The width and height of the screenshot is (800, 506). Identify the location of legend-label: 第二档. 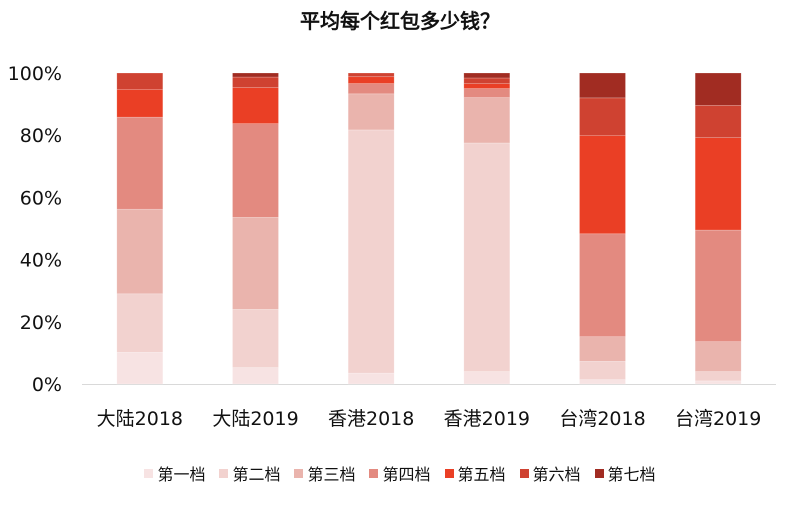
(256, 474).